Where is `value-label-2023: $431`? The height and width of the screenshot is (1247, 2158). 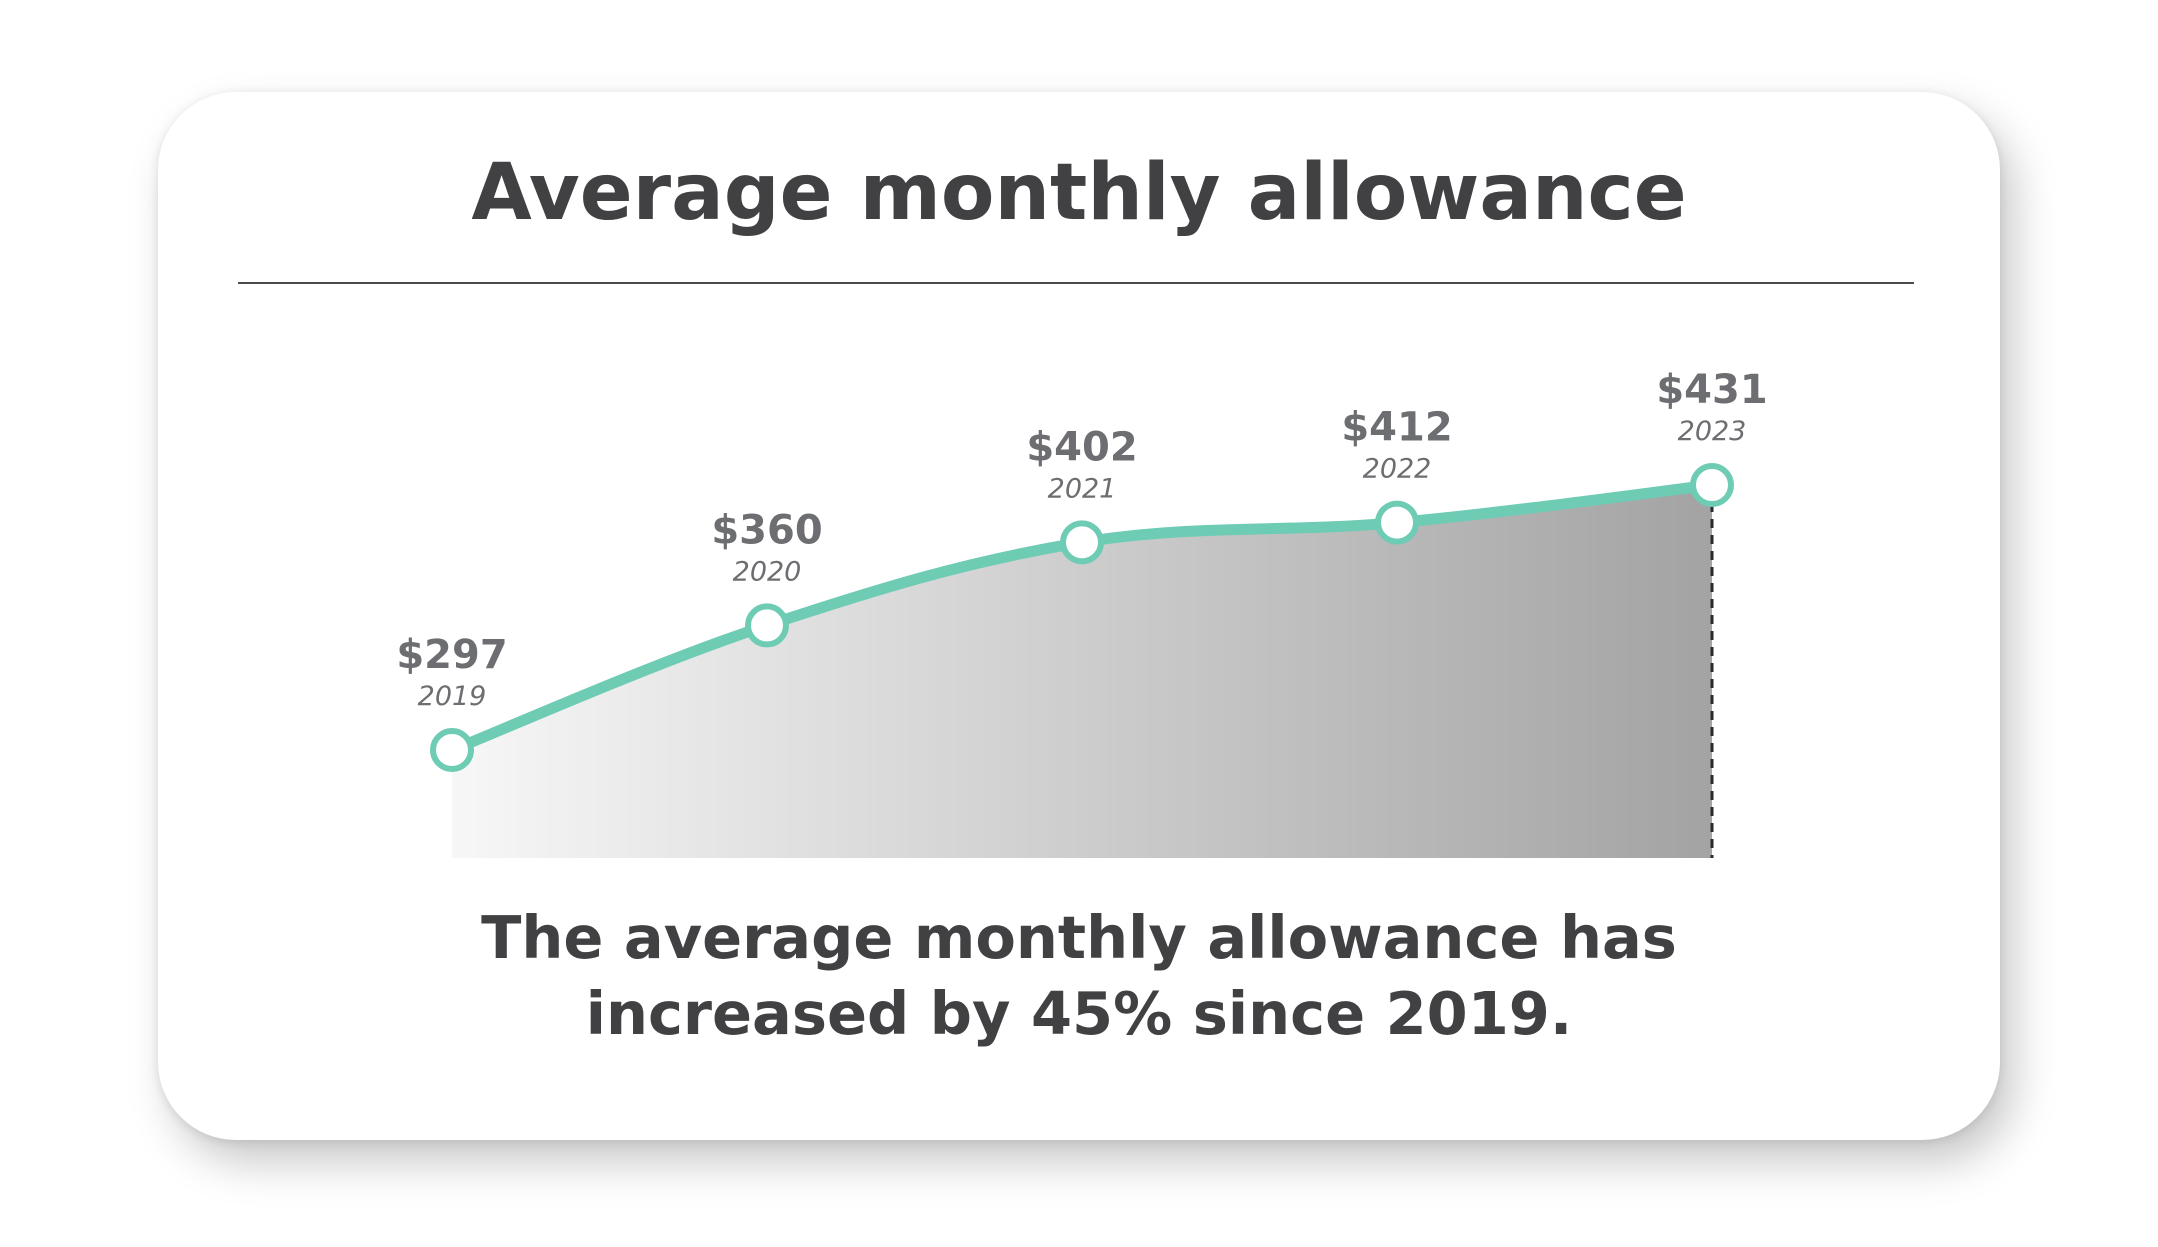
value-label-2023: $431 is located at coordinates (1711, 390).